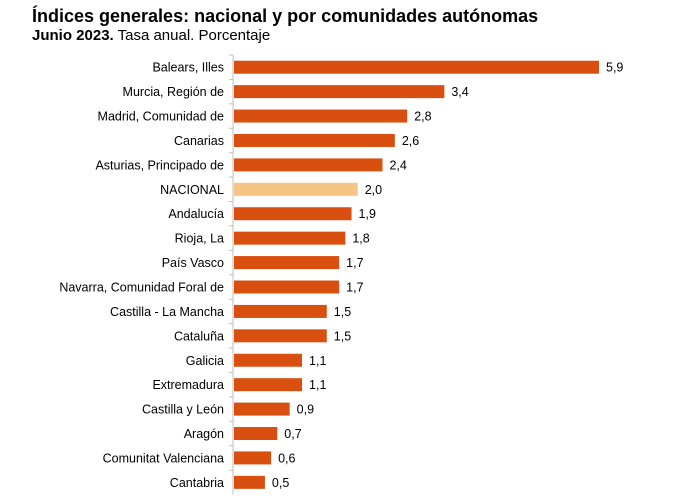 The width and height of the screenshot is (679, 498). What do you see at coordinates (614, 68) in the screenshot?
I see `data-label: 5,9` at bounding box center [614, 68].